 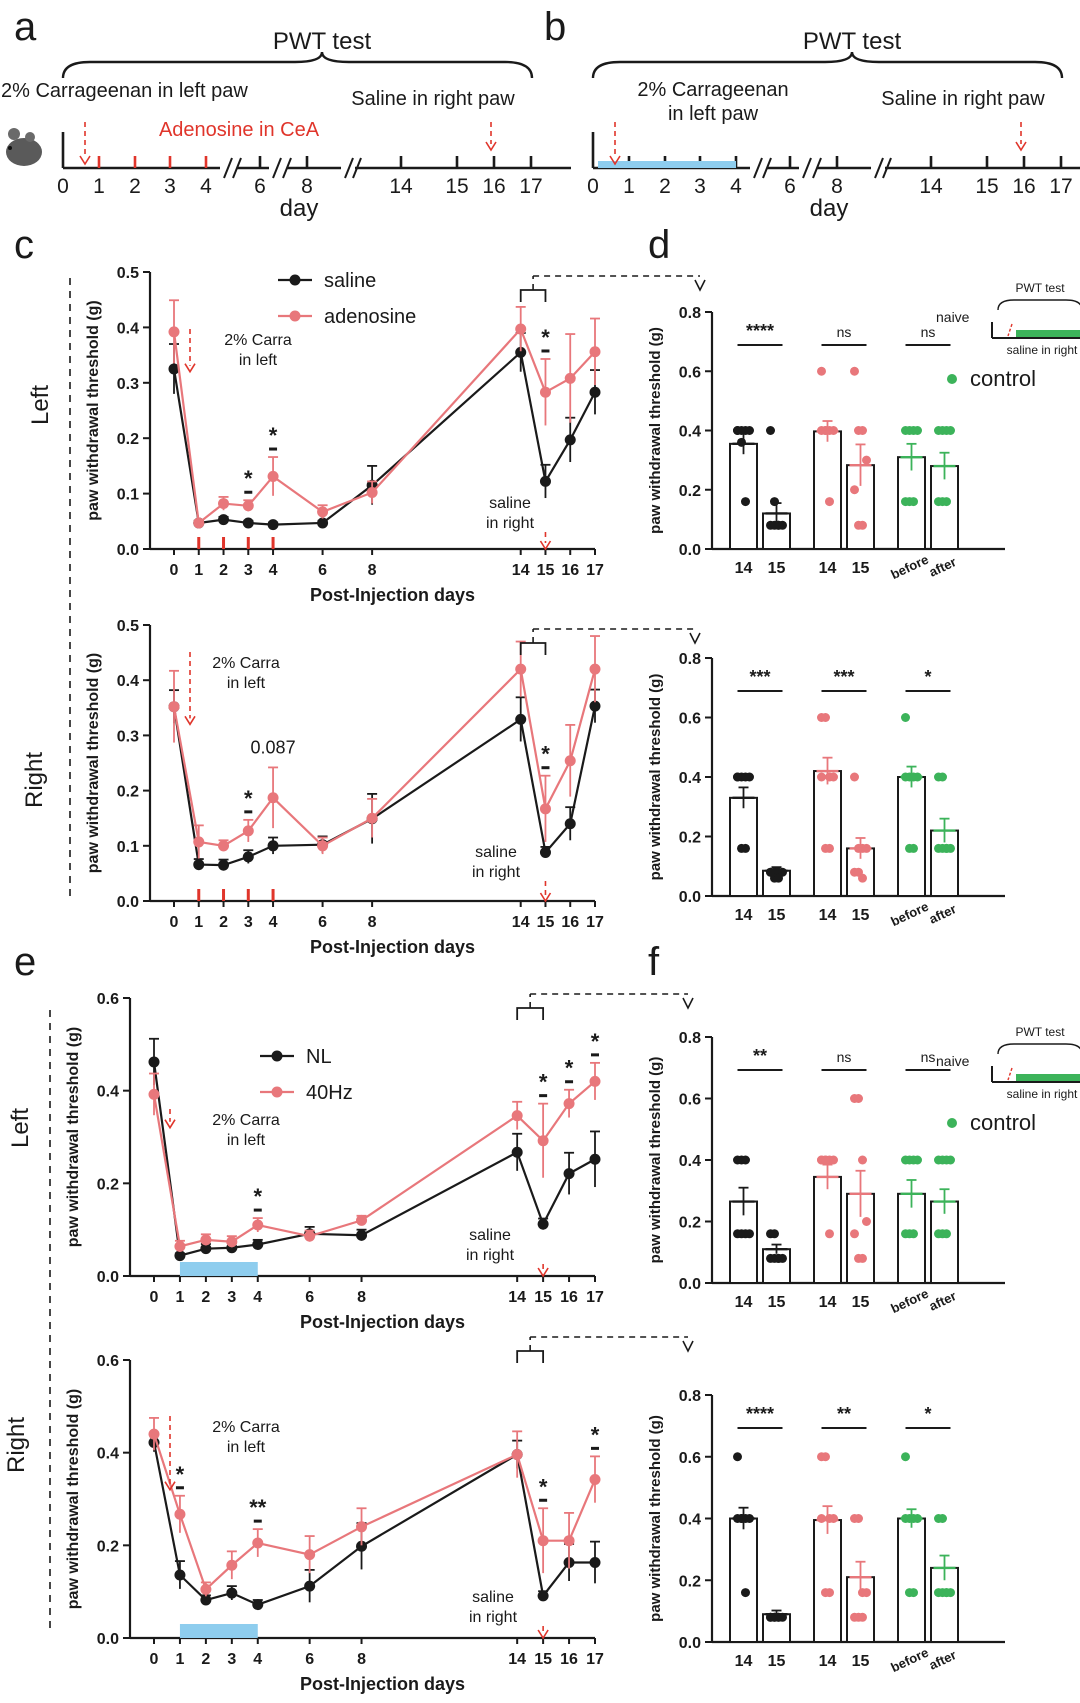 What do you see at coordinates (297, 65) in the screenshot?
I see `timeline-brace-a` at bounding box center [297, 65].